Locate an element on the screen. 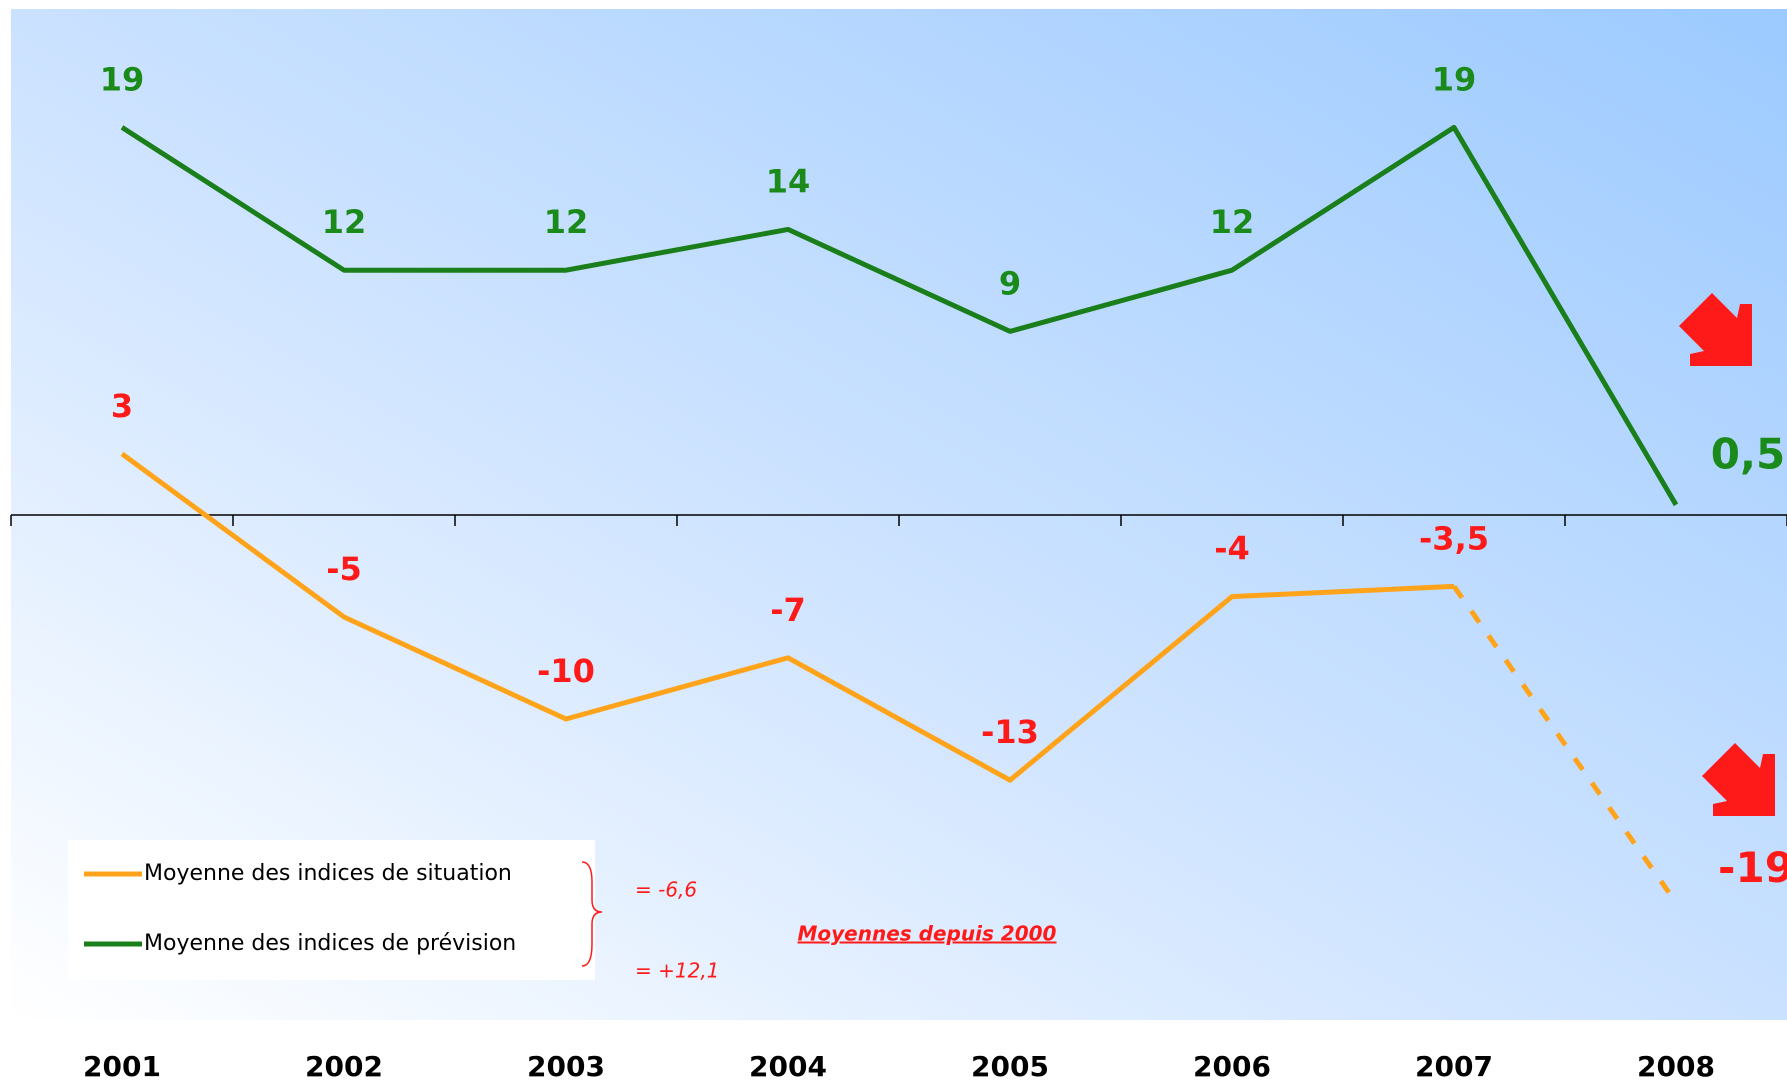  x-tick-label: 2001 is located at coordinates (122, 1066).